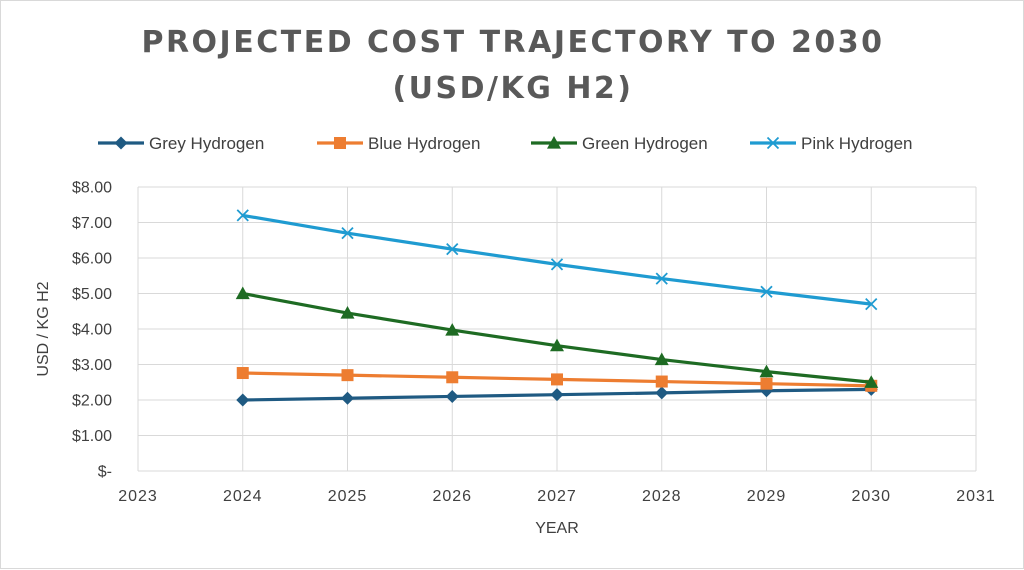 This screenshot has height=570, width=1024. I want to click on x-tick-label: 2030, so click(871, 496).